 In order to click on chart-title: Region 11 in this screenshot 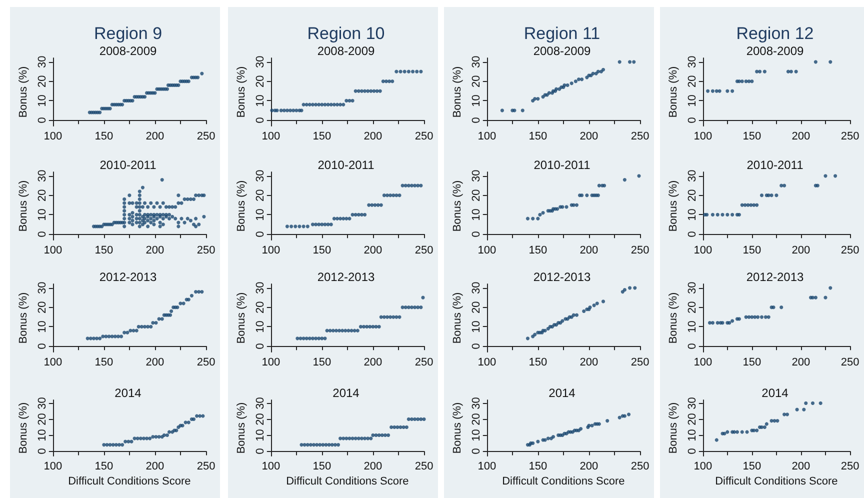, I will do `click(562, 33)`.